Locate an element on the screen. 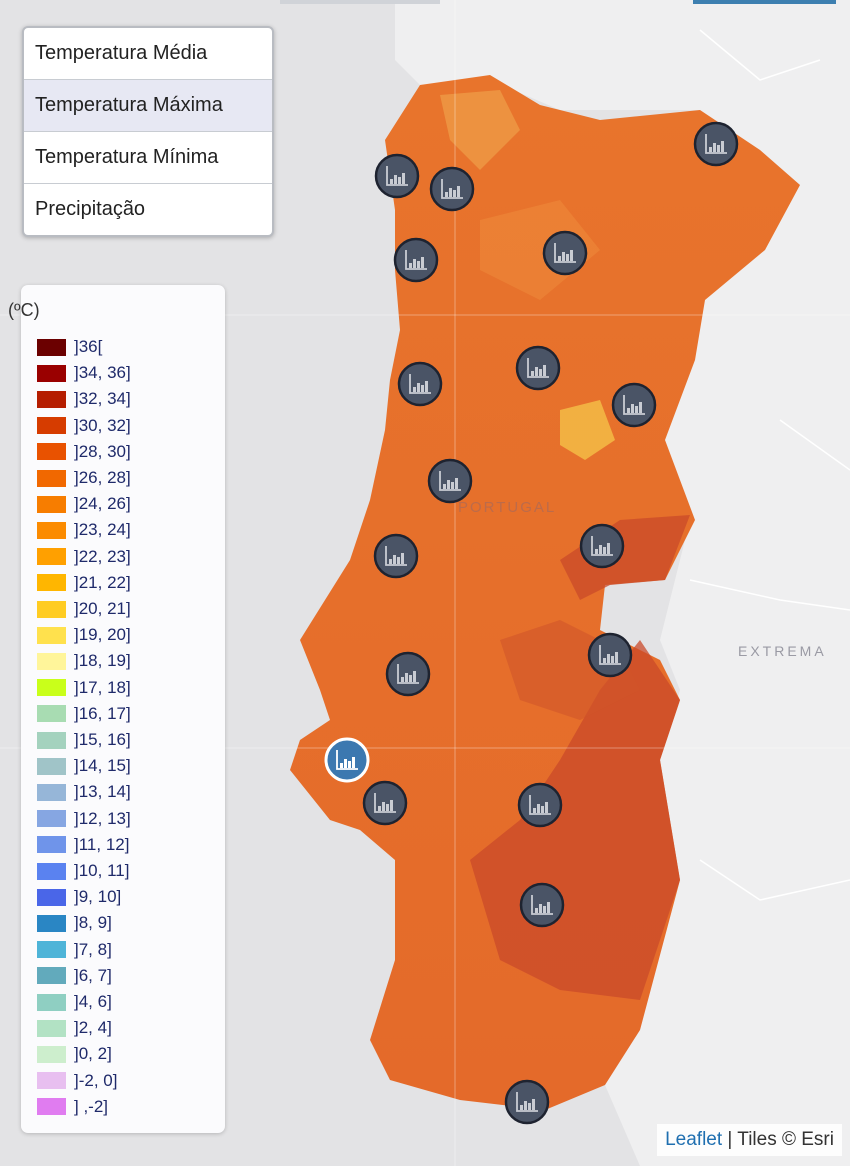  layer-temperatura-minima: Temperatura Mínima is located at coordinates (148, 158).